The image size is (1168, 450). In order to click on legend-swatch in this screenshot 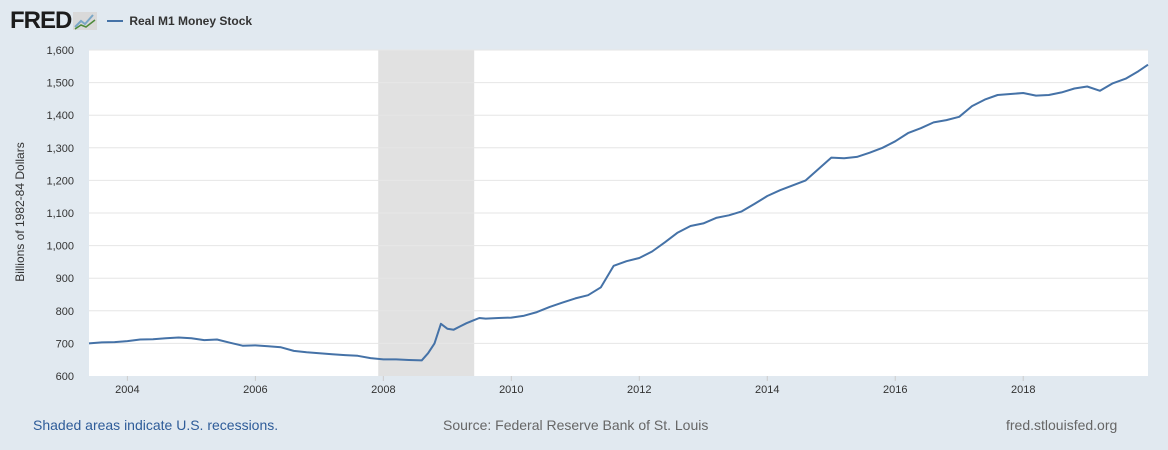, I will do `click(115, 21)`.